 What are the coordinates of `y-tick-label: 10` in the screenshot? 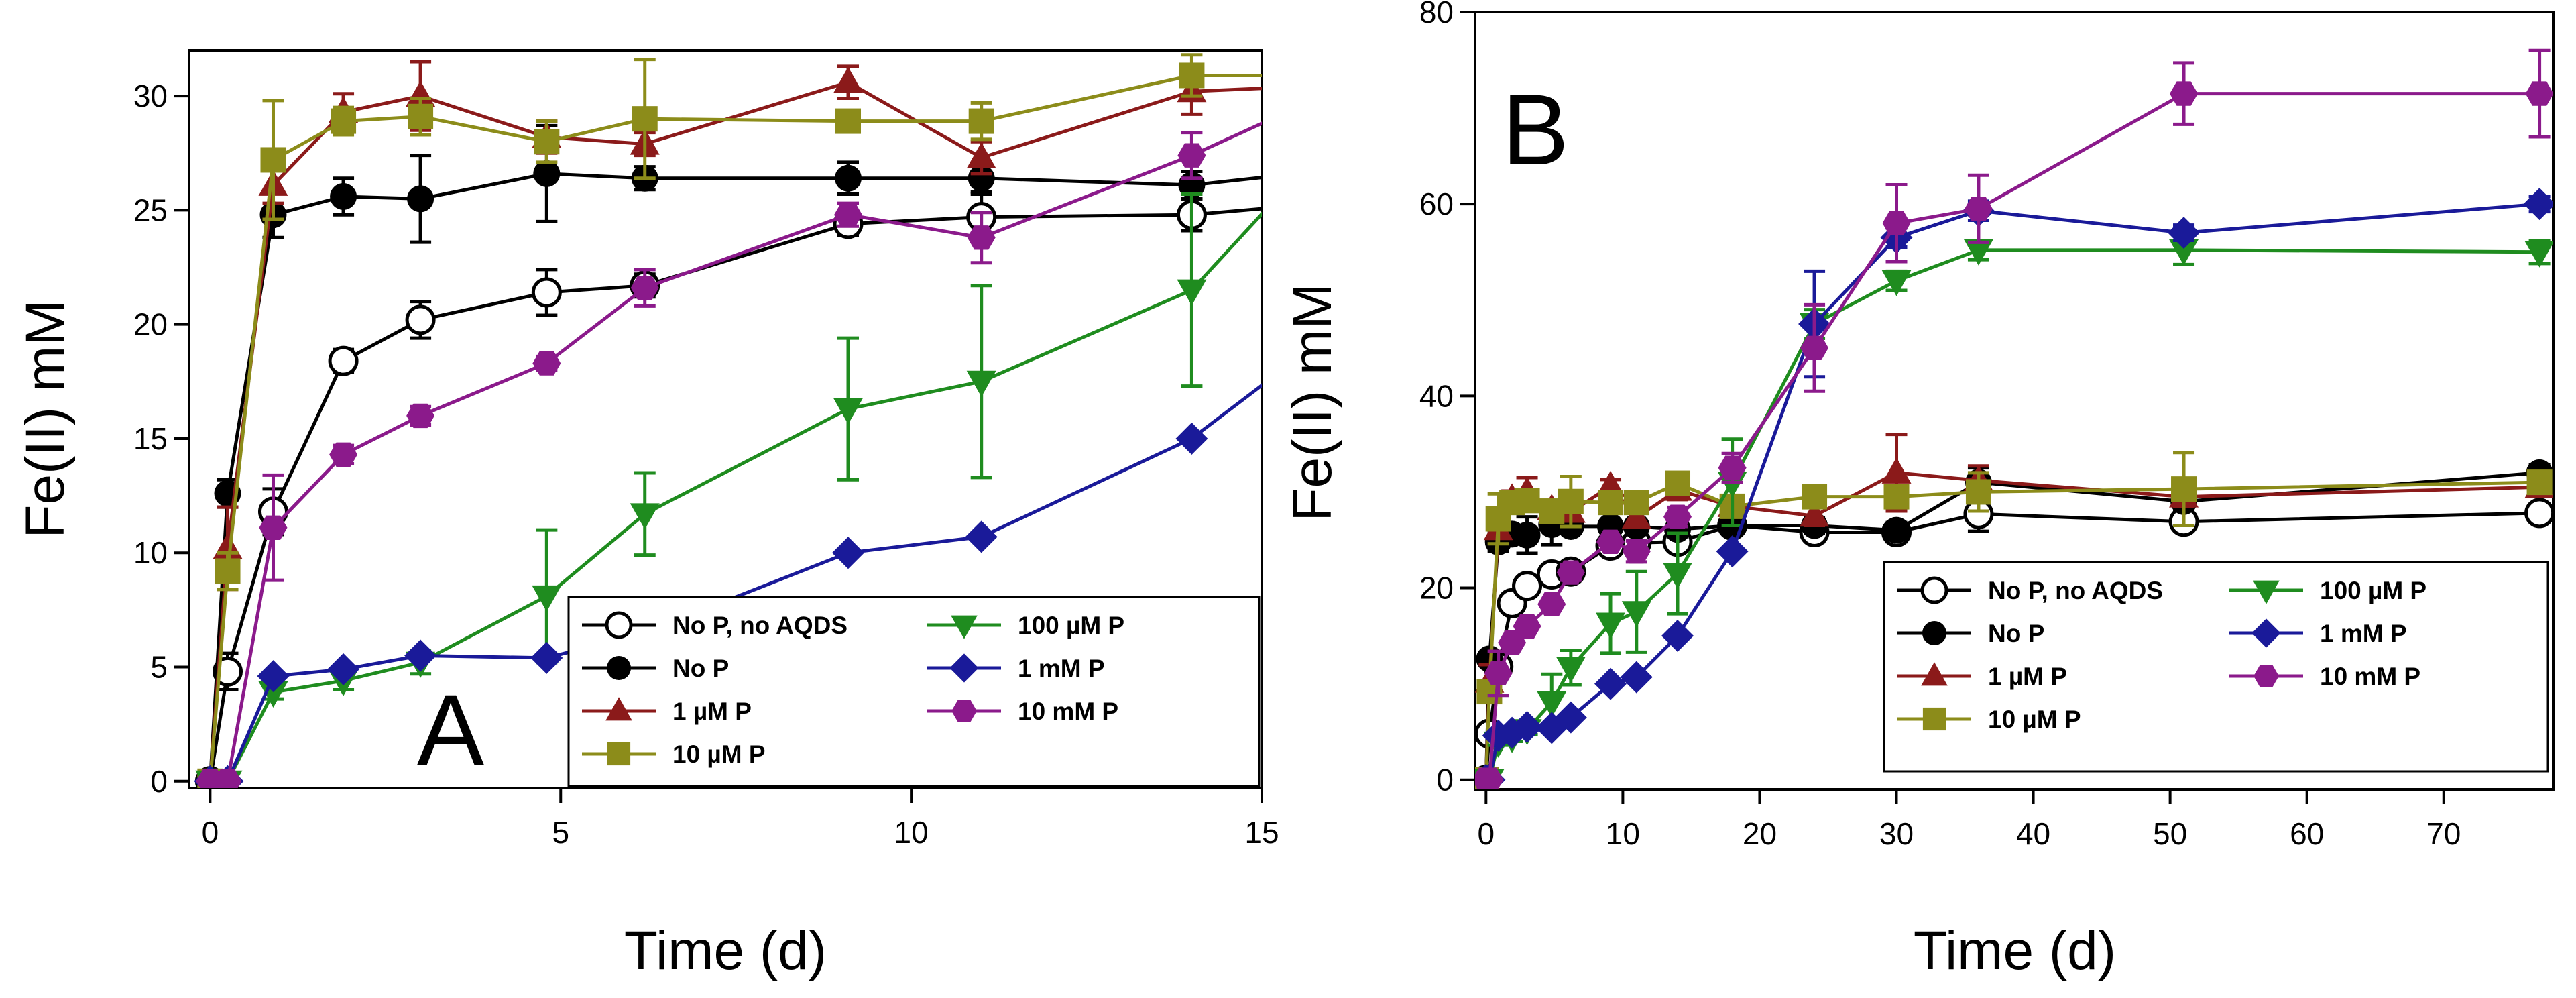 It's located at (150, 552).